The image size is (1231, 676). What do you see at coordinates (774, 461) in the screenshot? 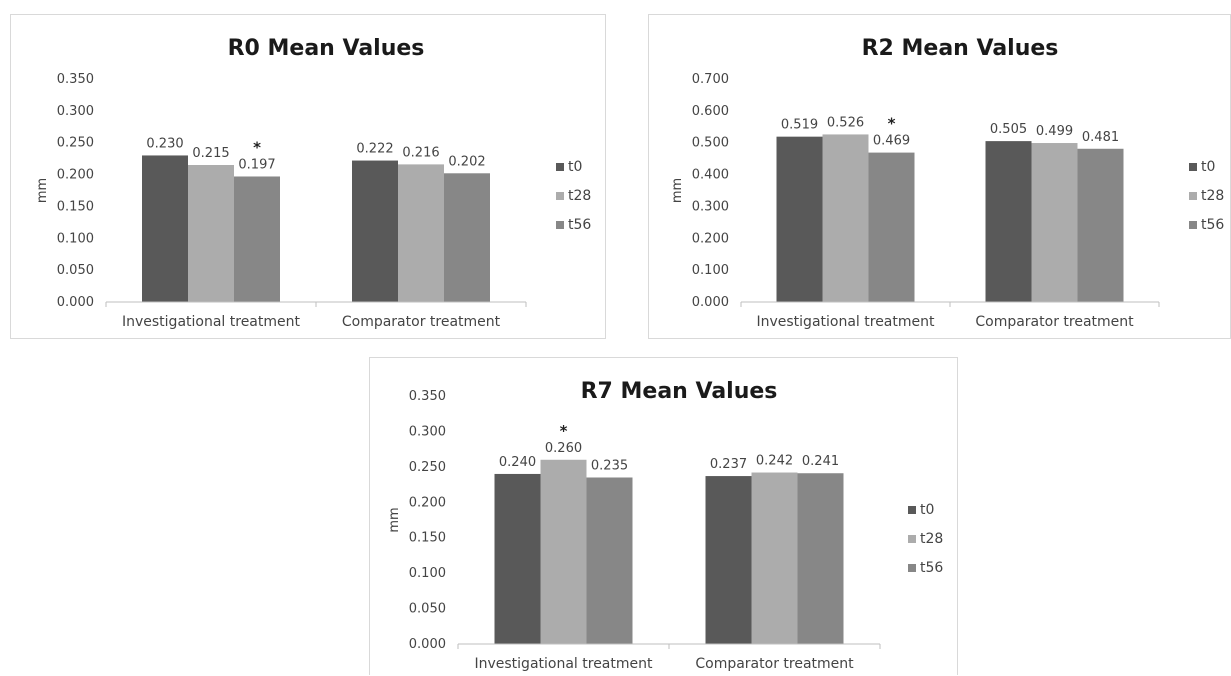
I see `data-label: 0.242` at bounding box center [774, 461].